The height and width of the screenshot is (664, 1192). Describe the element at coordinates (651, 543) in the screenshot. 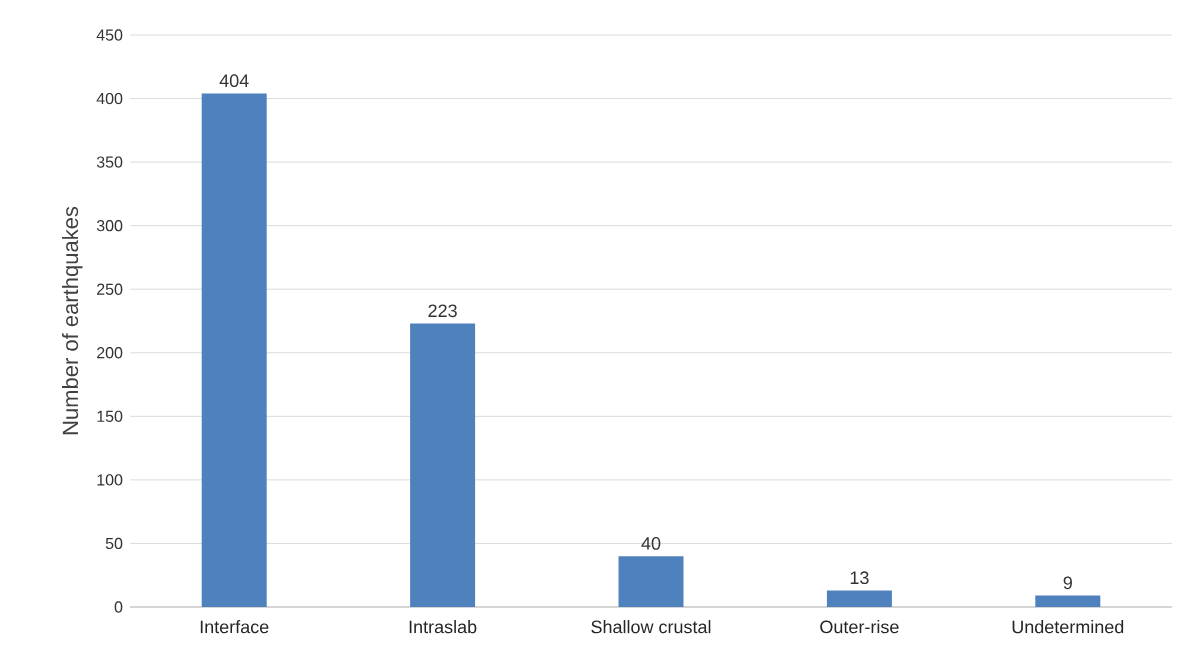

I see `data-label: 40` at that location.